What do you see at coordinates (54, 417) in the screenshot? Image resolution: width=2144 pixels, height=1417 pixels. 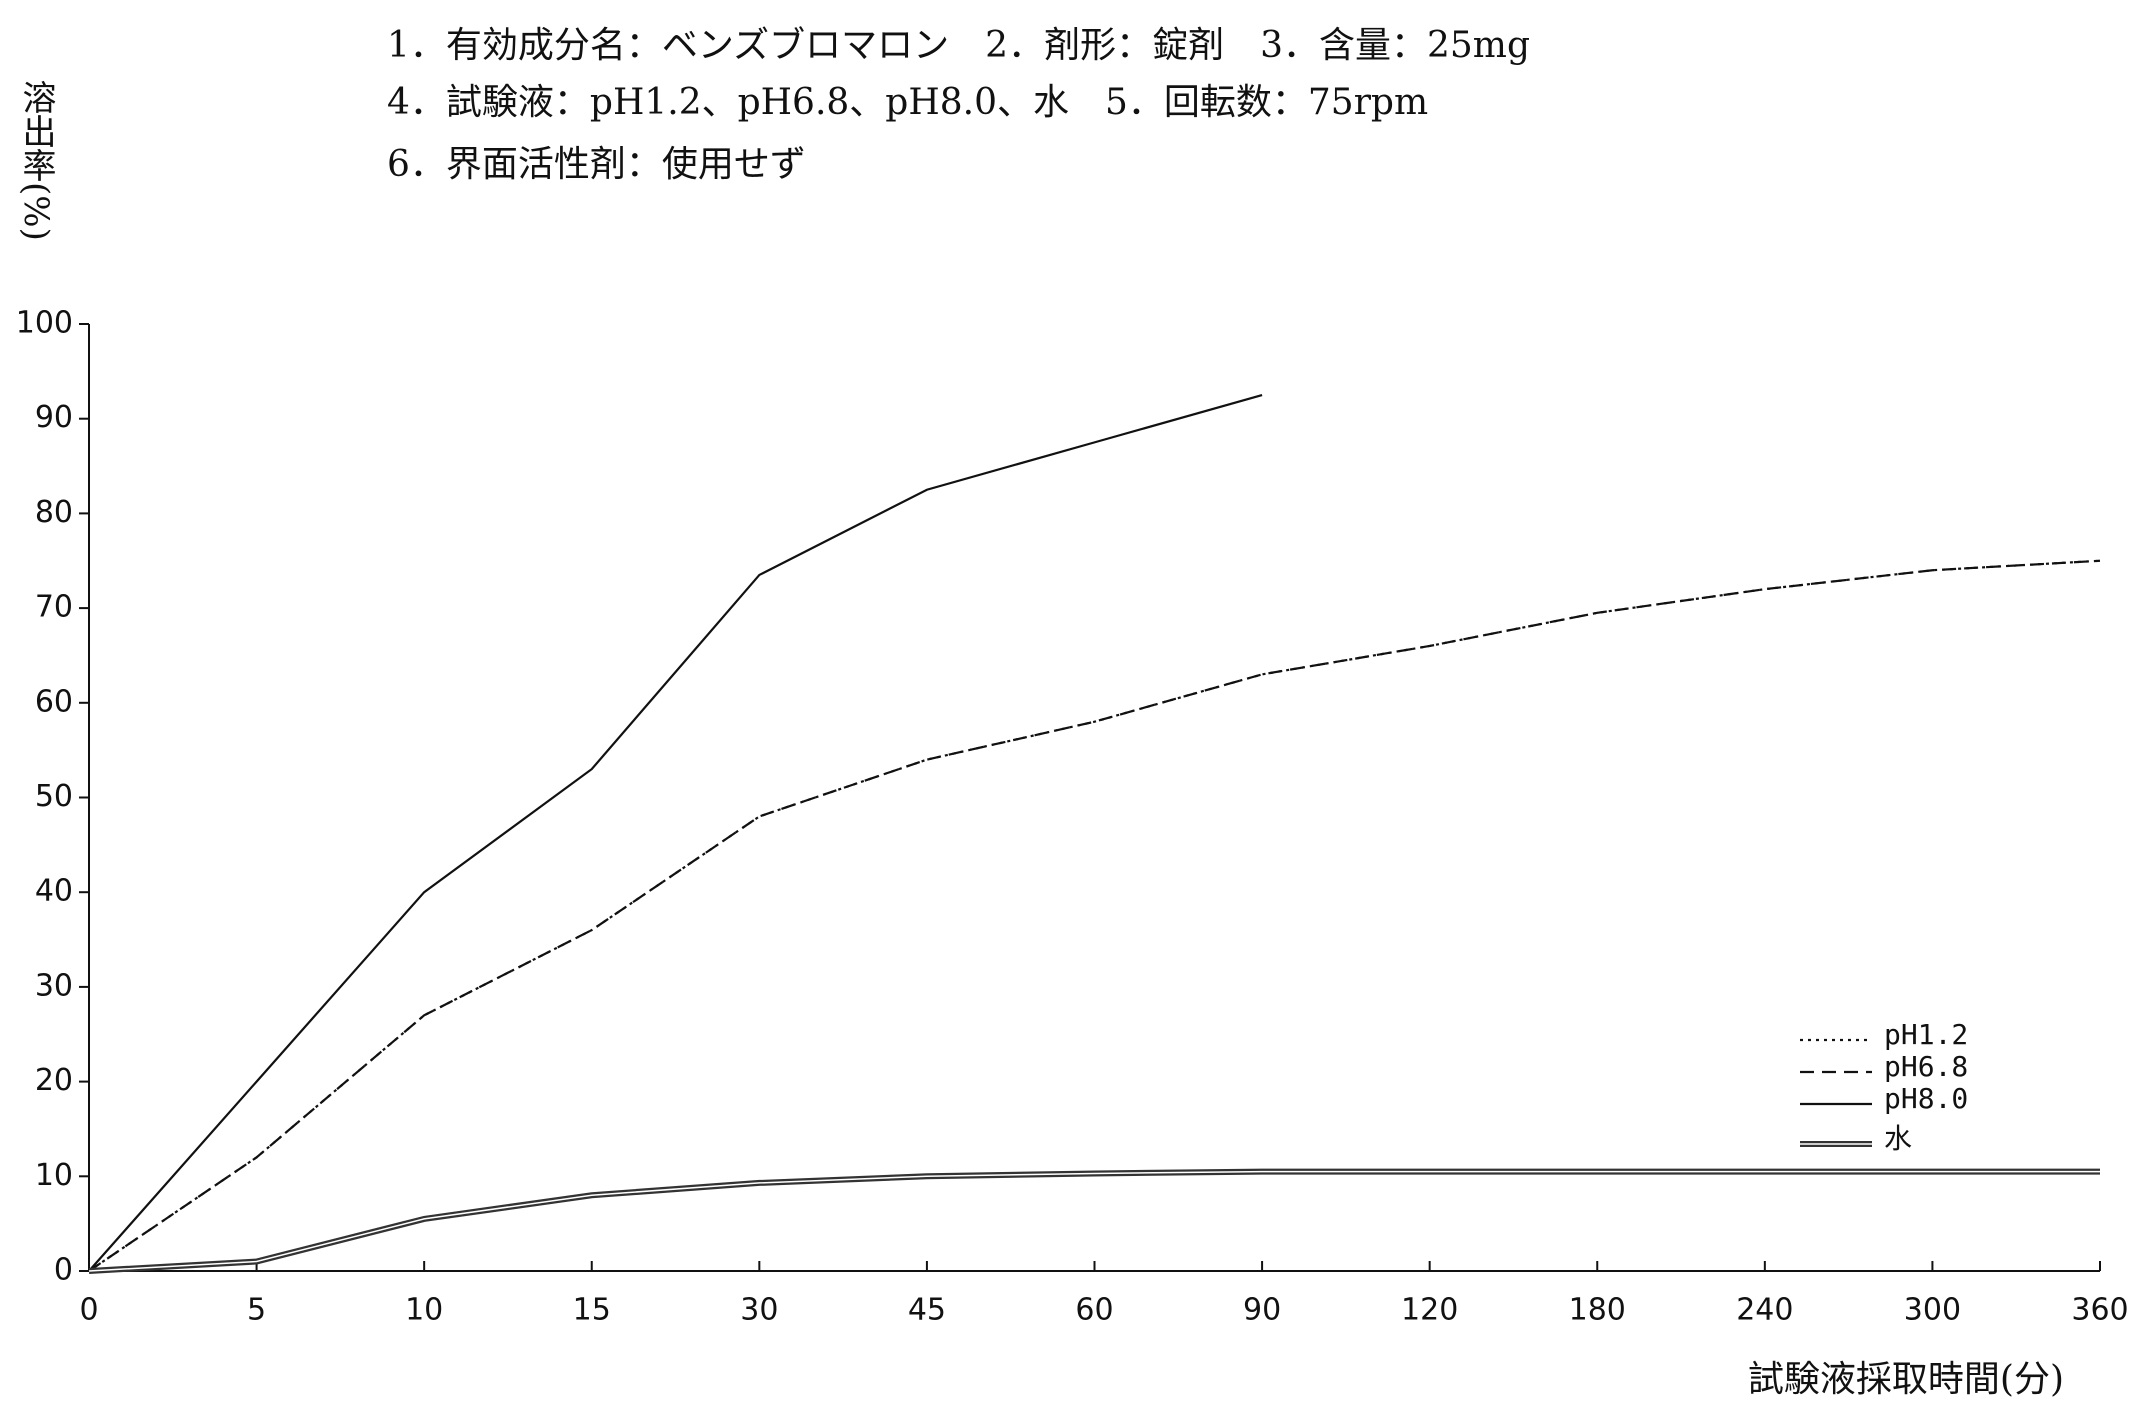 I see `y-tick-label: 90` at bounding box center [54, 417].